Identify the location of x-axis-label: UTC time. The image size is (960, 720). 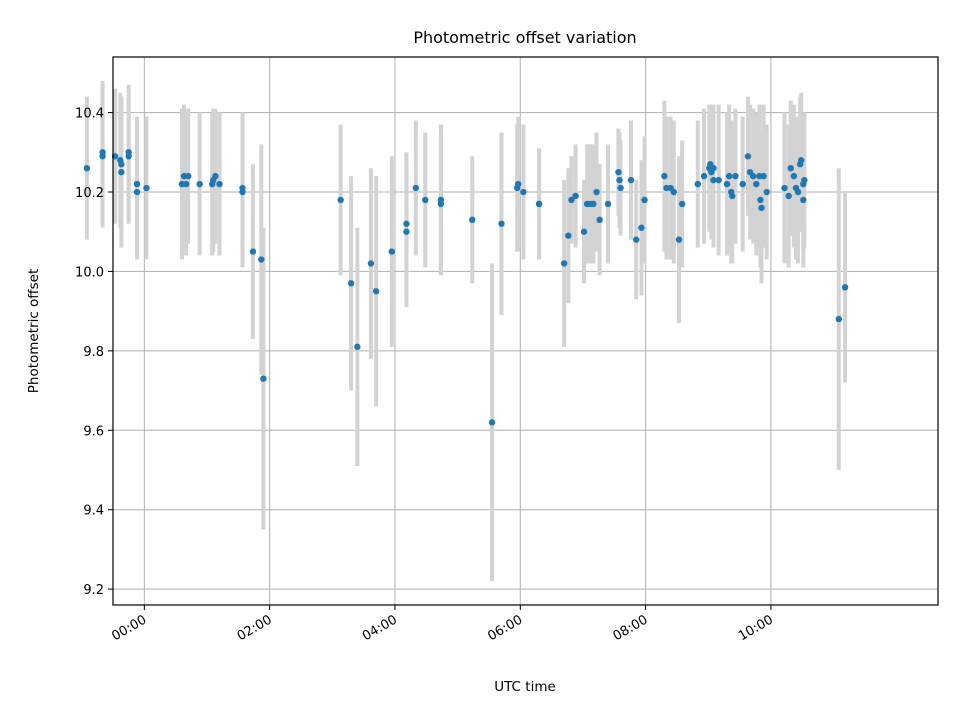
(525, 687).